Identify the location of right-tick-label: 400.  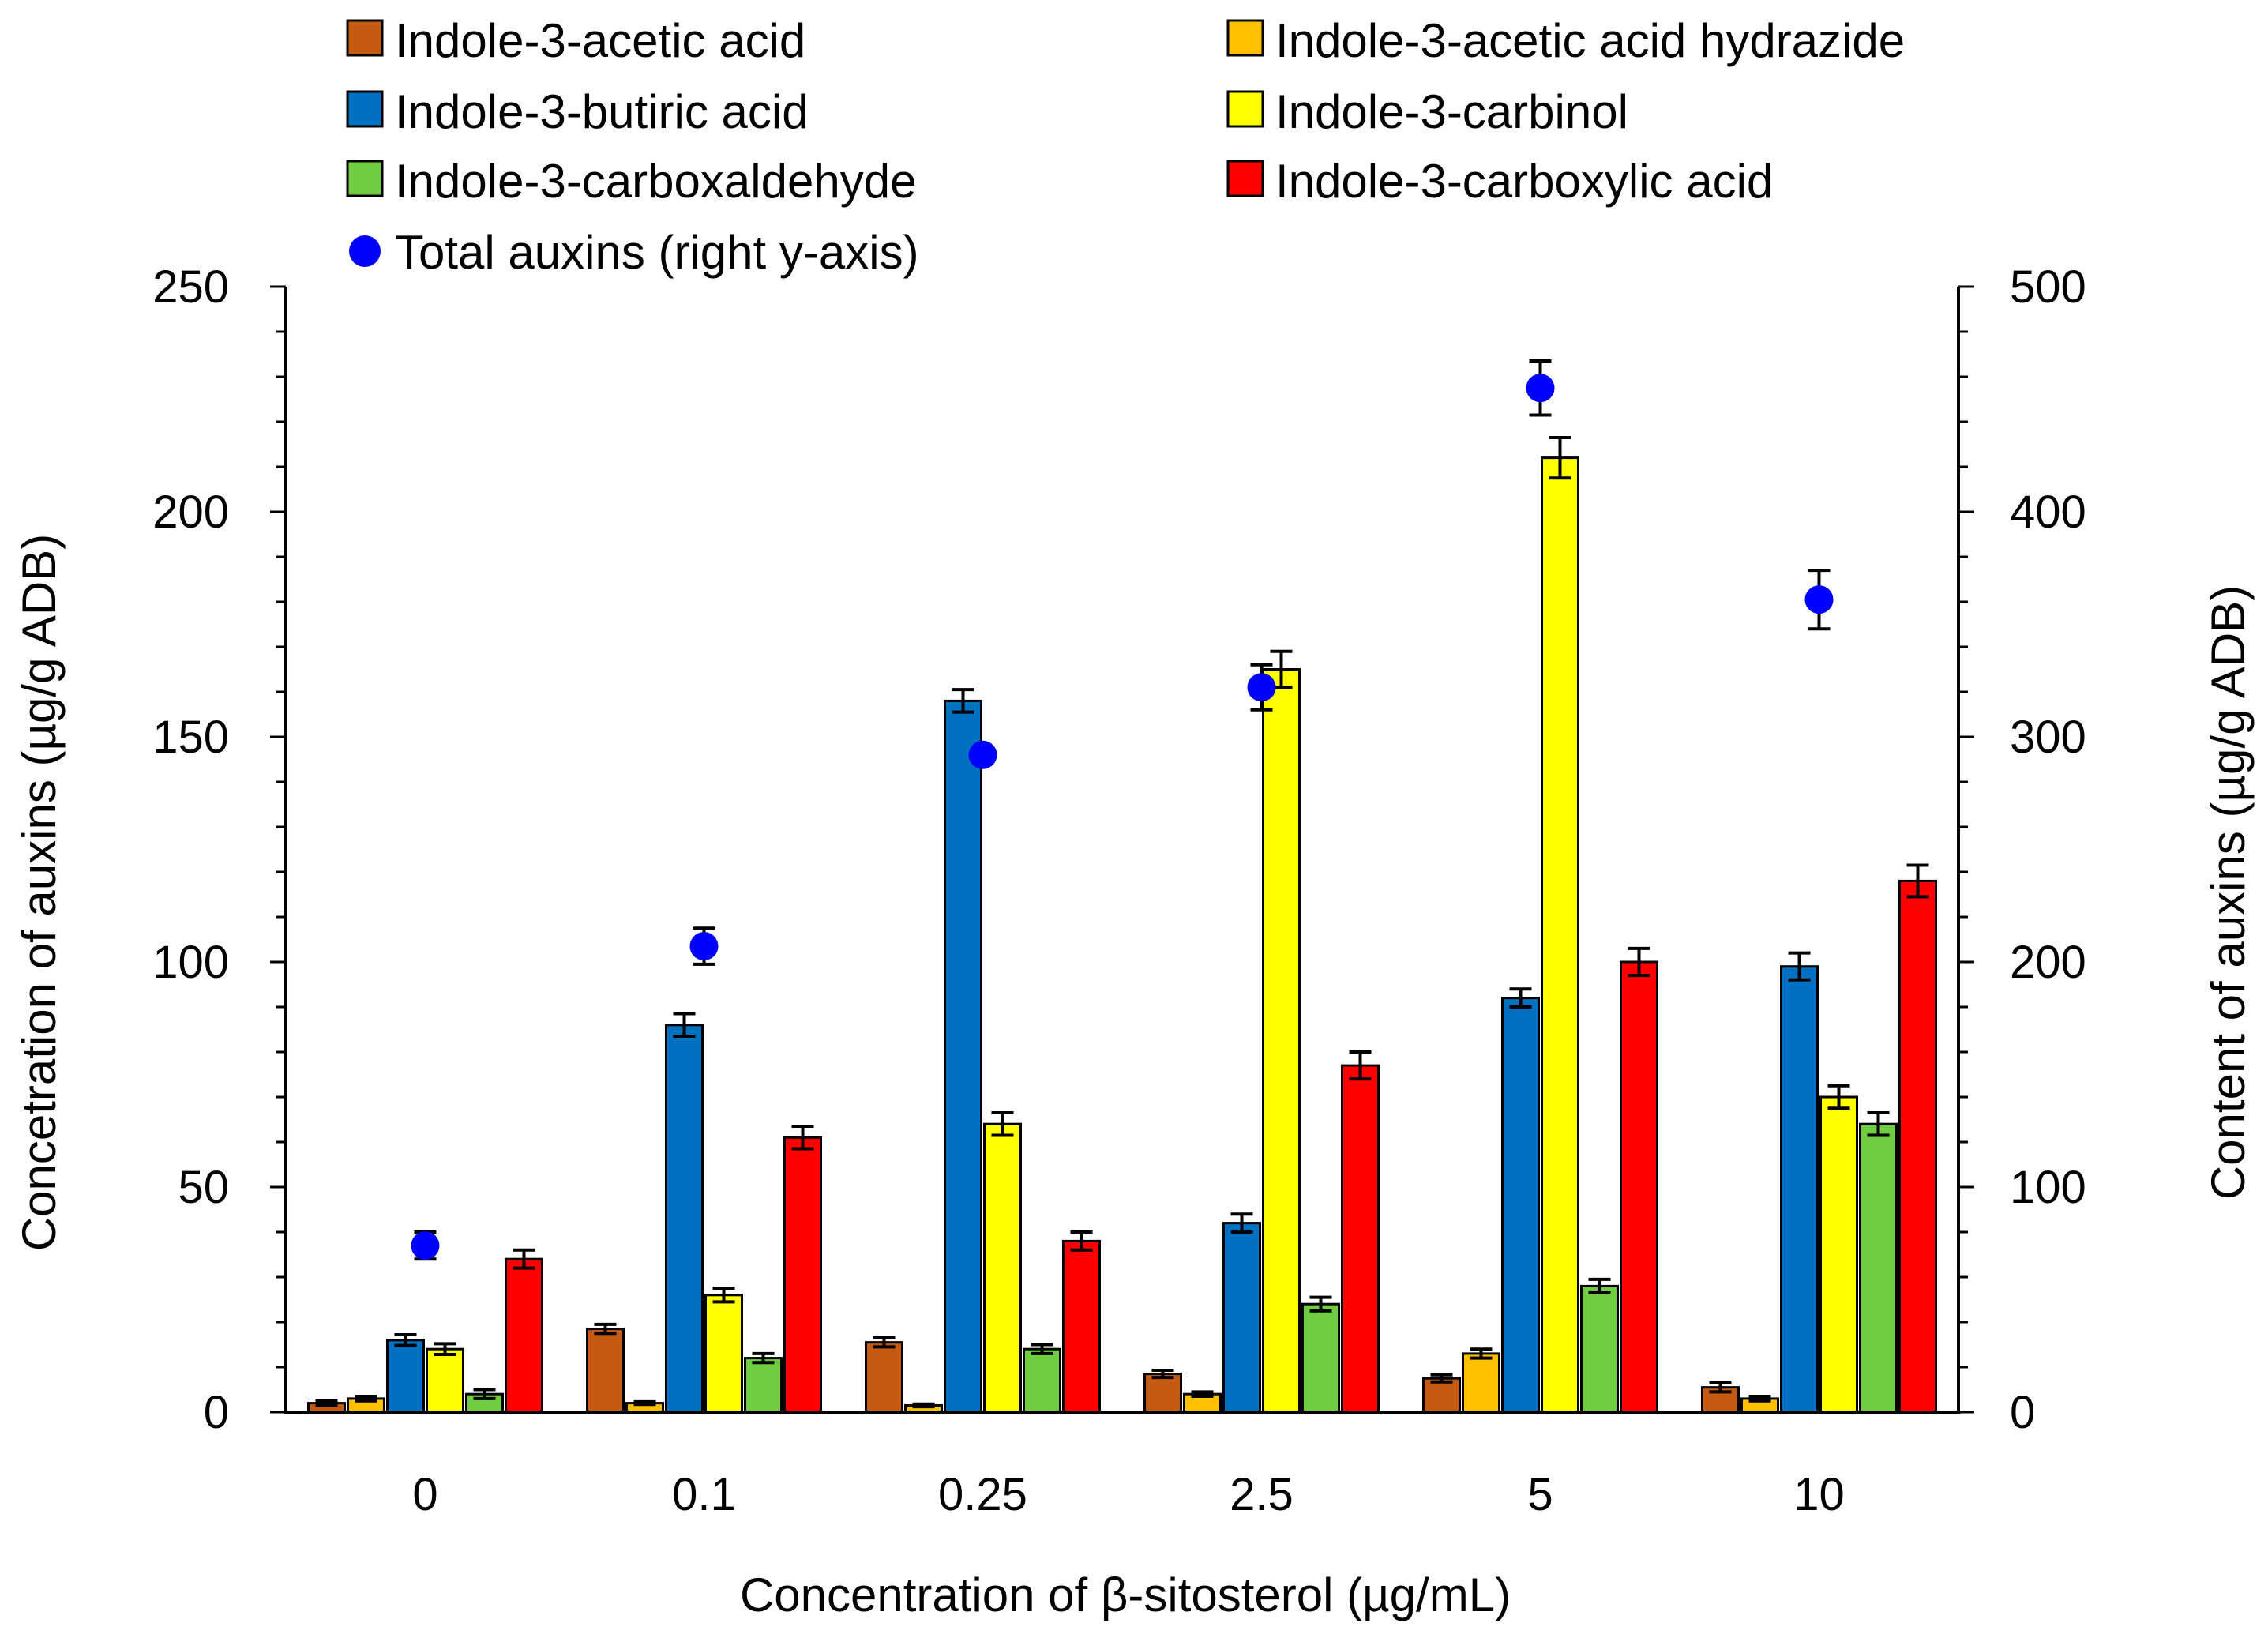
(2048, 512).